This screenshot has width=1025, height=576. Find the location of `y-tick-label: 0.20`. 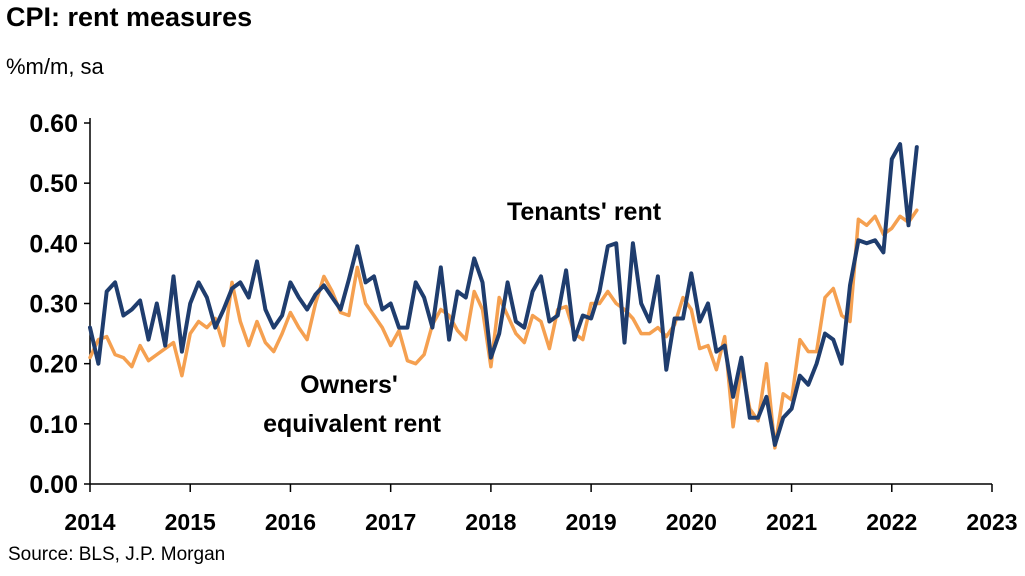

y-tick-label: 0.20 is located at coordinates (53, 365).